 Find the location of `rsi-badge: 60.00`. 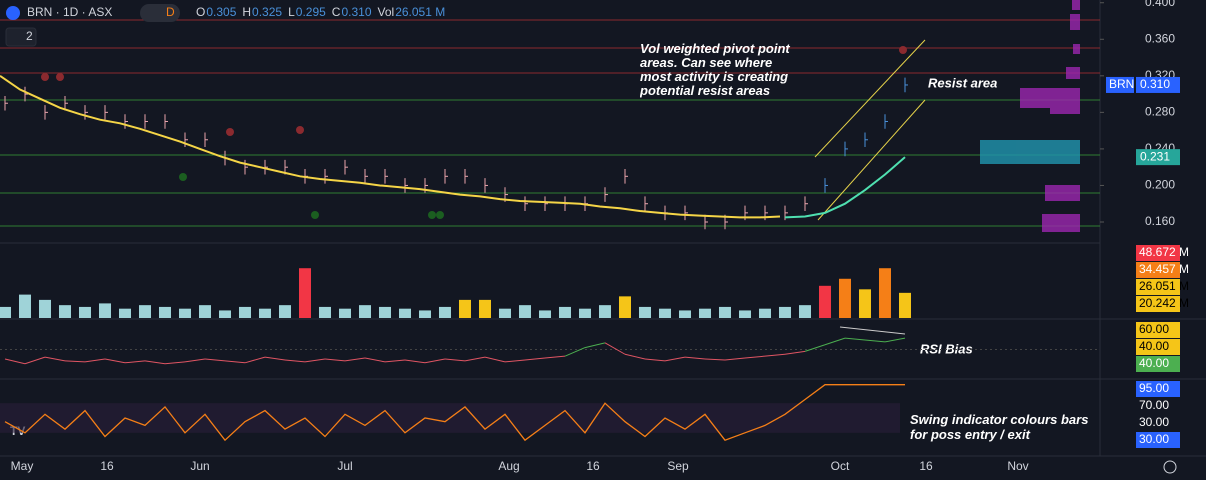

rsi-badge: 60.00 is located at coordinates (1154, 329).